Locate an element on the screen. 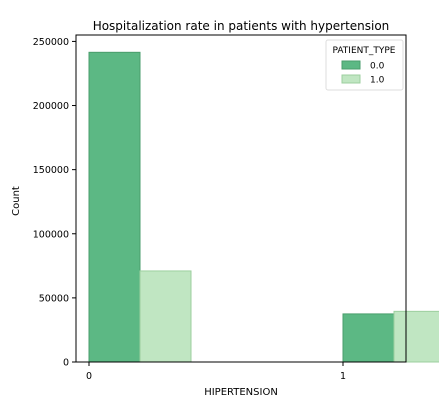 This screenshot has width=439, height=404. bar-series-0.0-cat-1 is located at coordinates (368, 338).